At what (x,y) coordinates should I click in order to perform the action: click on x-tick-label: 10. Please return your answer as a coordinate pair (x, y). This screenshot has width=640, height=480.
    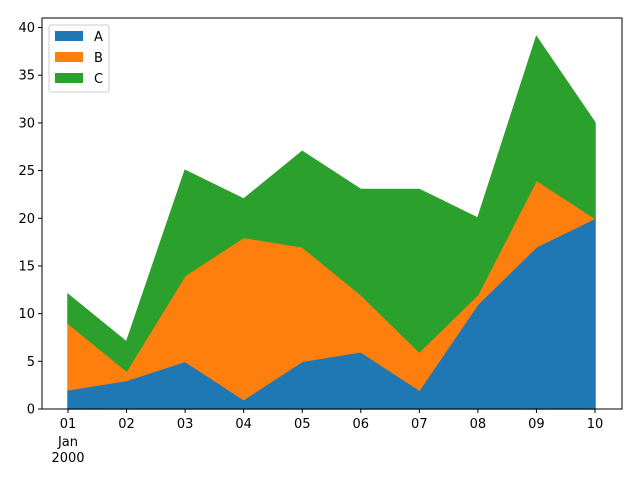
    Looking at the image, I should click on (595, 424).